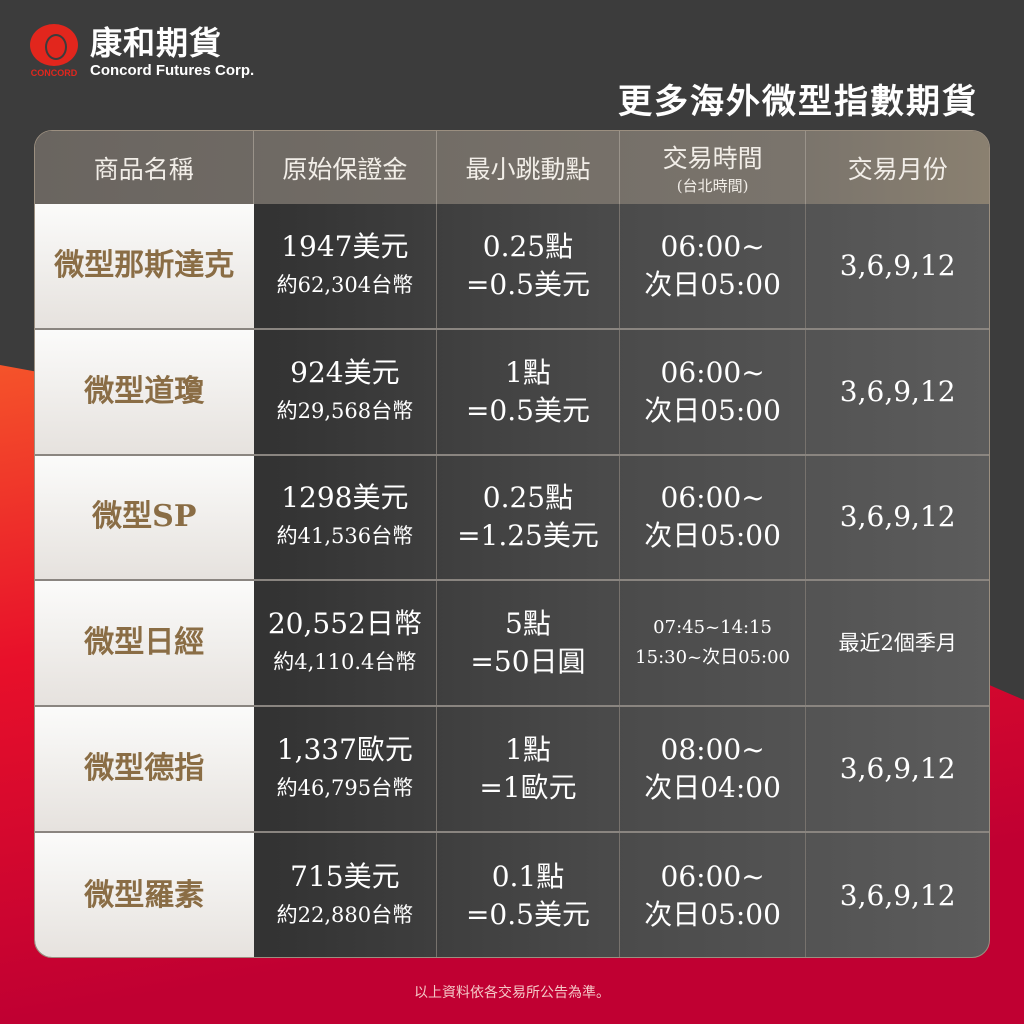  I want to click on header-tick: 最小跳動點, so click(528, 167).